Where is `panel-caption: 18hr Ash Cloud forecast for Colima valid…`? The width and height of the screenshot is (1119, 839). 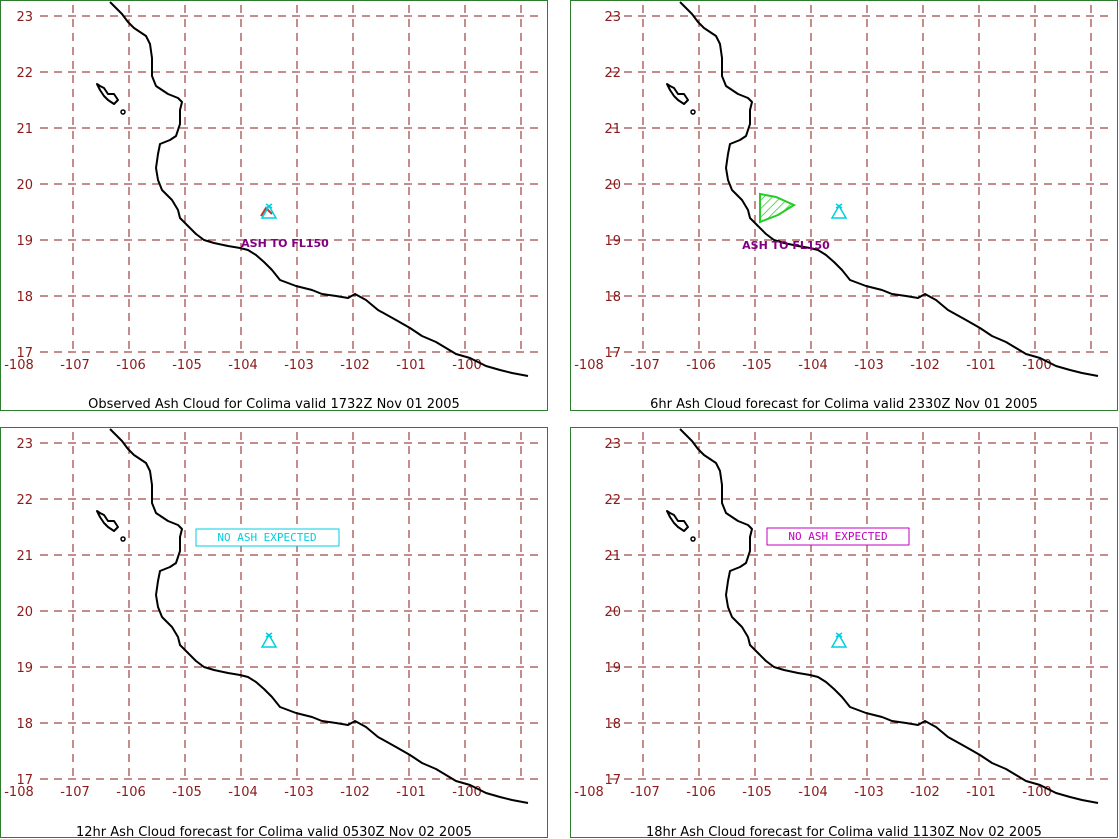
panel-caption: 18hr Ash Cloud forecast for Colima valid… is located at coordinates (844, 831).